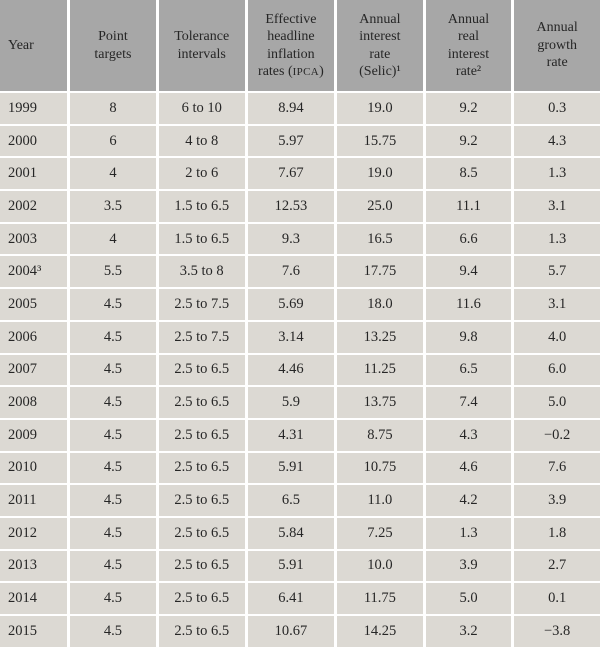 This screenshot has height=650, width=600. I want to click on table-cell-year: 2010, so click(34, 468).